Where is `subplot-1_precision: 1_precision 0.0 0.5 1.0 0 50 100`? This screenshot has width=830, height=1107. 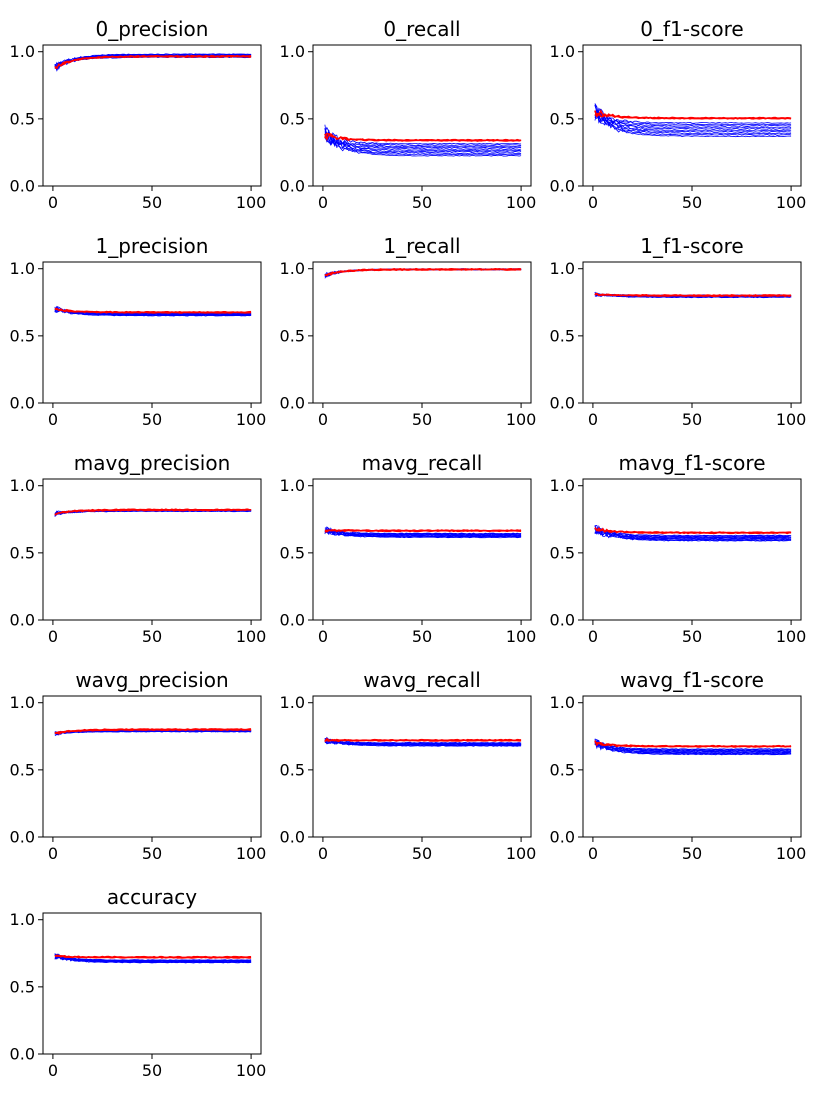 subplot-1_precision: 1_precision 0.0 0.5 1.0 0 50 100 is located at coordinates (138, 331).